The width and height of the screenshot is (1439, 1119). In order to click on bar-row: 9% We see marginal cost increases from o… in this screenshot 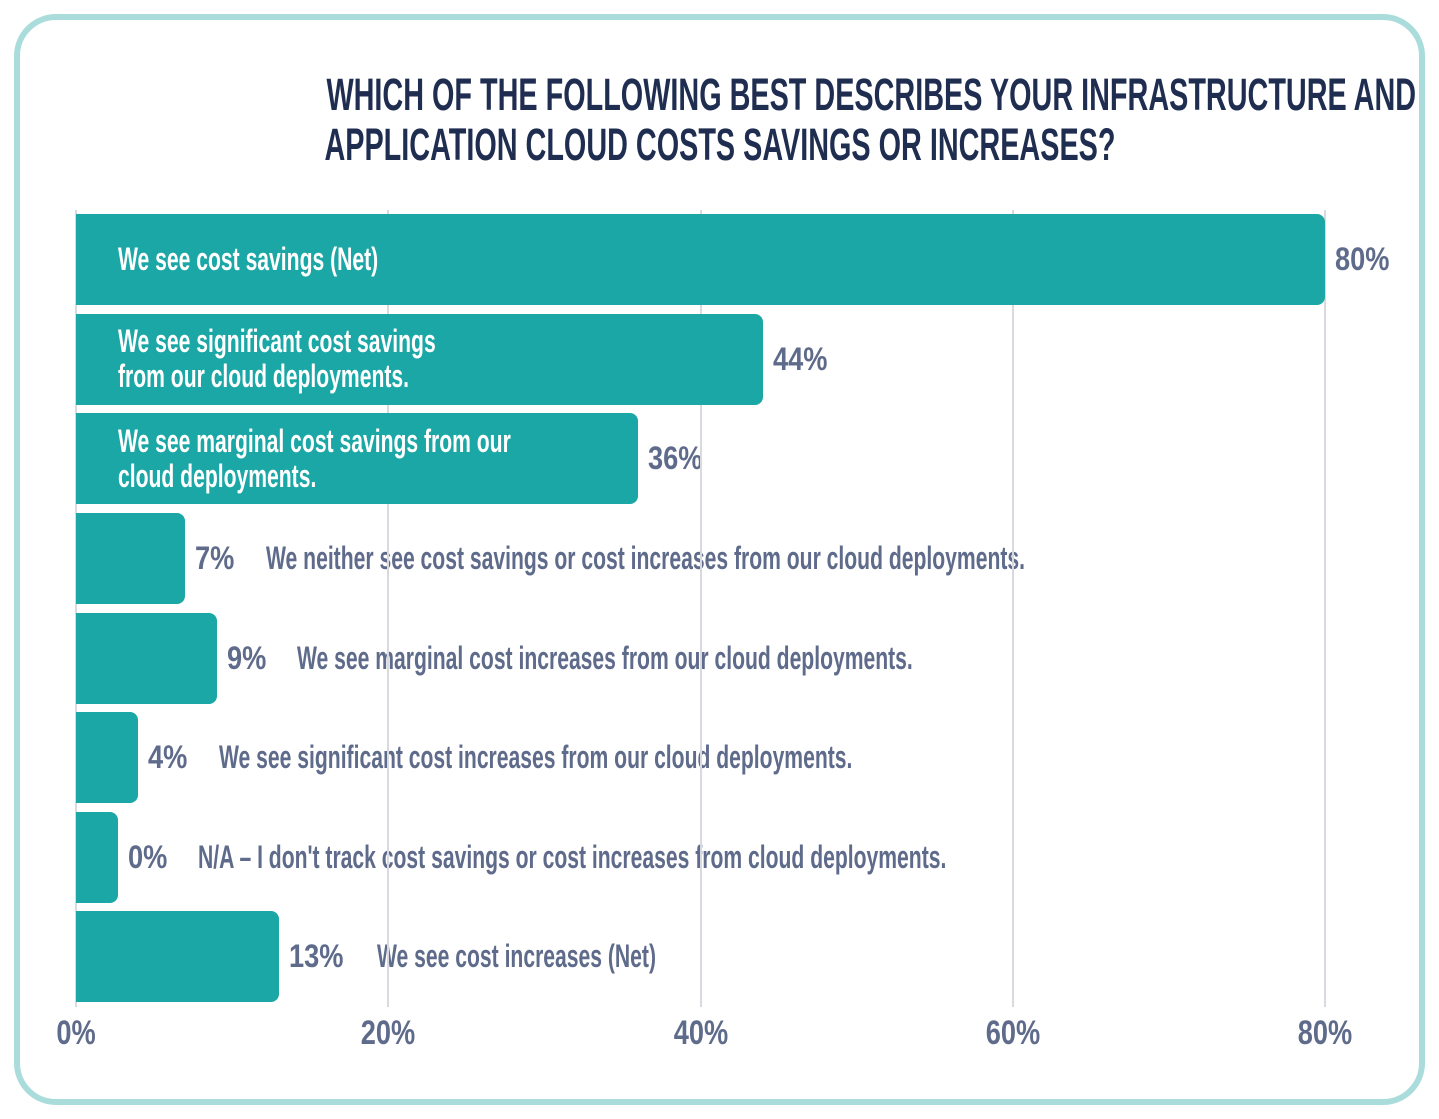, I will do `click(700, 658)`.